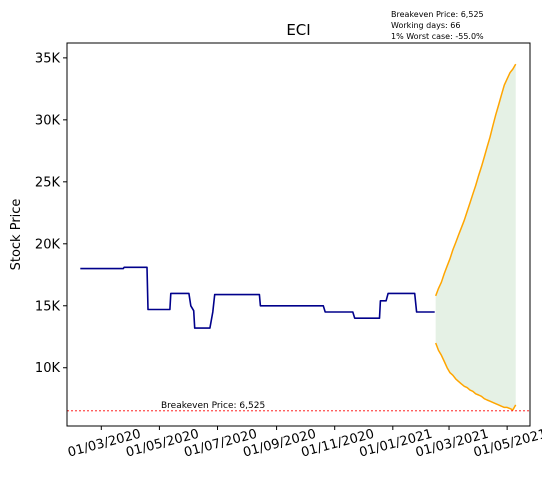 This screenshot has width=542, height=482. Describe the element at coordinates (298, 30) in the screenshot. I see `chart-title: ECI` at that location.